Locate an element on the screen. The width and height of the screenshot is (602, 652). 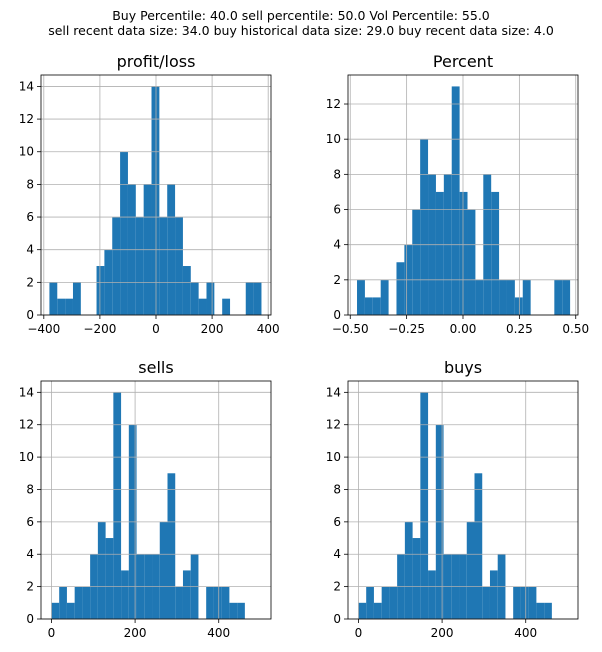
panel-title: sells is located at coordinates (155, 367).